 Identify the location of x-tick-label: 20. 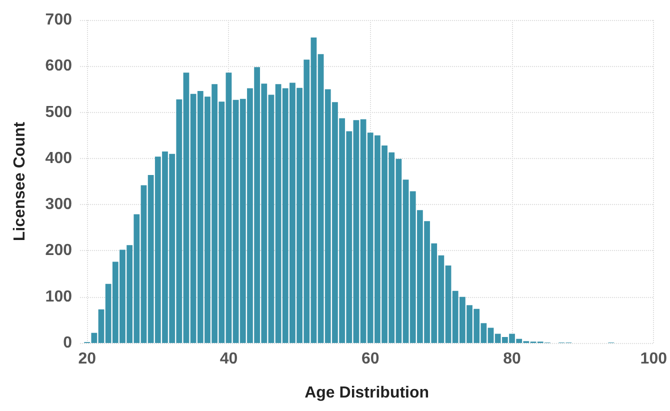
(87, 359).